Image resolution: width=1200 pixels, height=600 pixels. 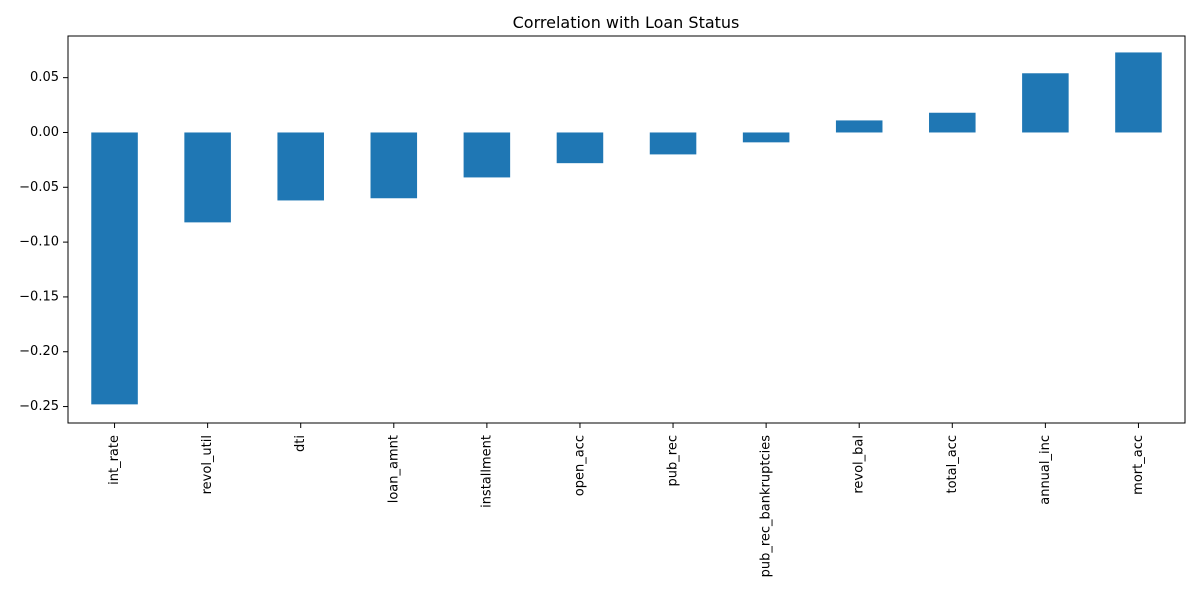 I want to click on x-tick-label: revol_util, so click(x=207, y=464).